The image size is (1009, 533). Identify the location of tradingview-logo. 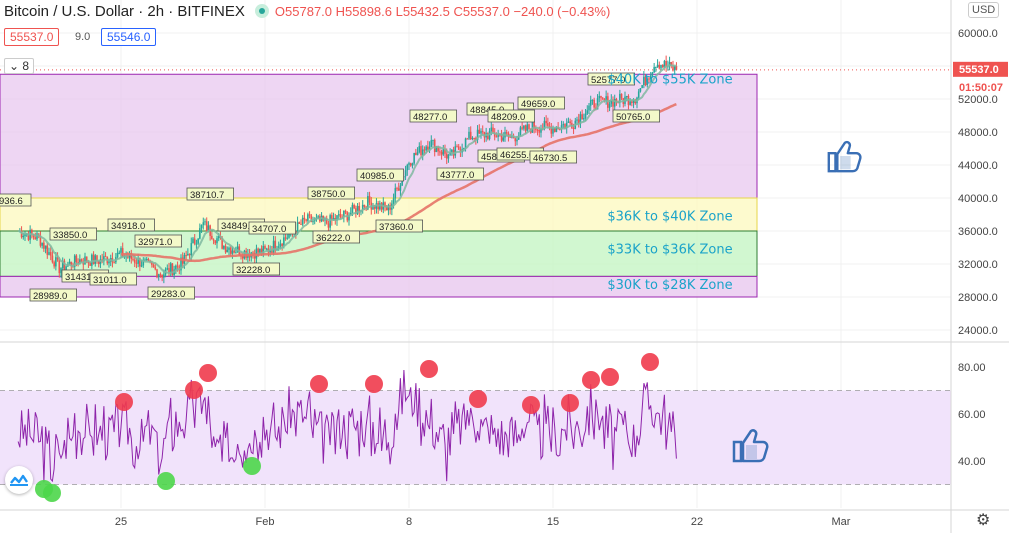
(19, 480).